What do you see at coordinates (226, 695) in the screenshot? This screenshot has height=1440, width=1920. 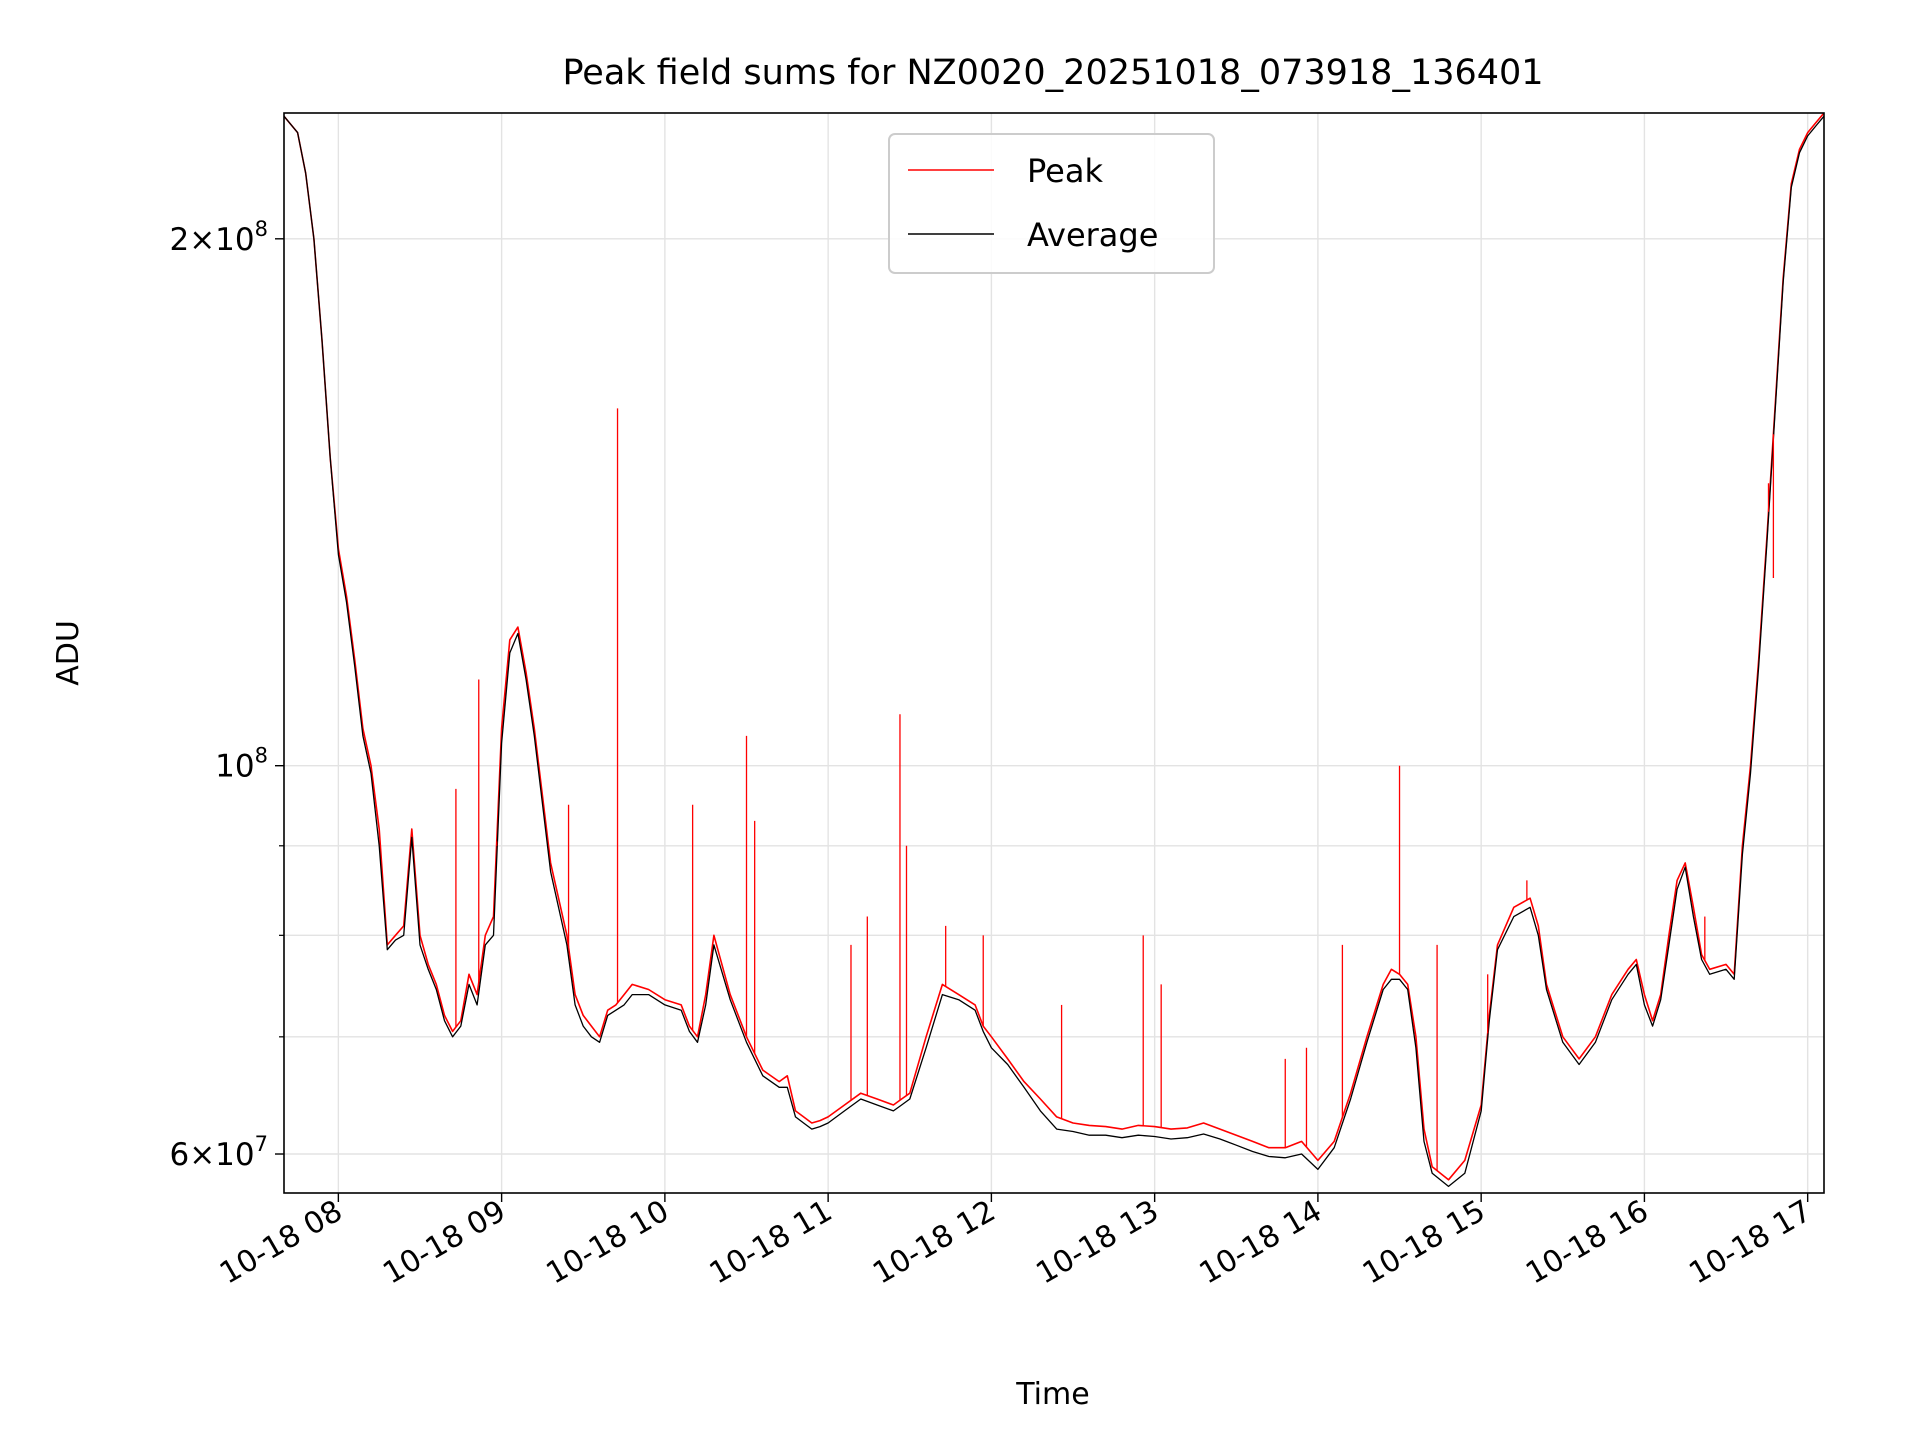 I see `y-axis: 6×107 108 2×108` at bounding box center [226, 695].